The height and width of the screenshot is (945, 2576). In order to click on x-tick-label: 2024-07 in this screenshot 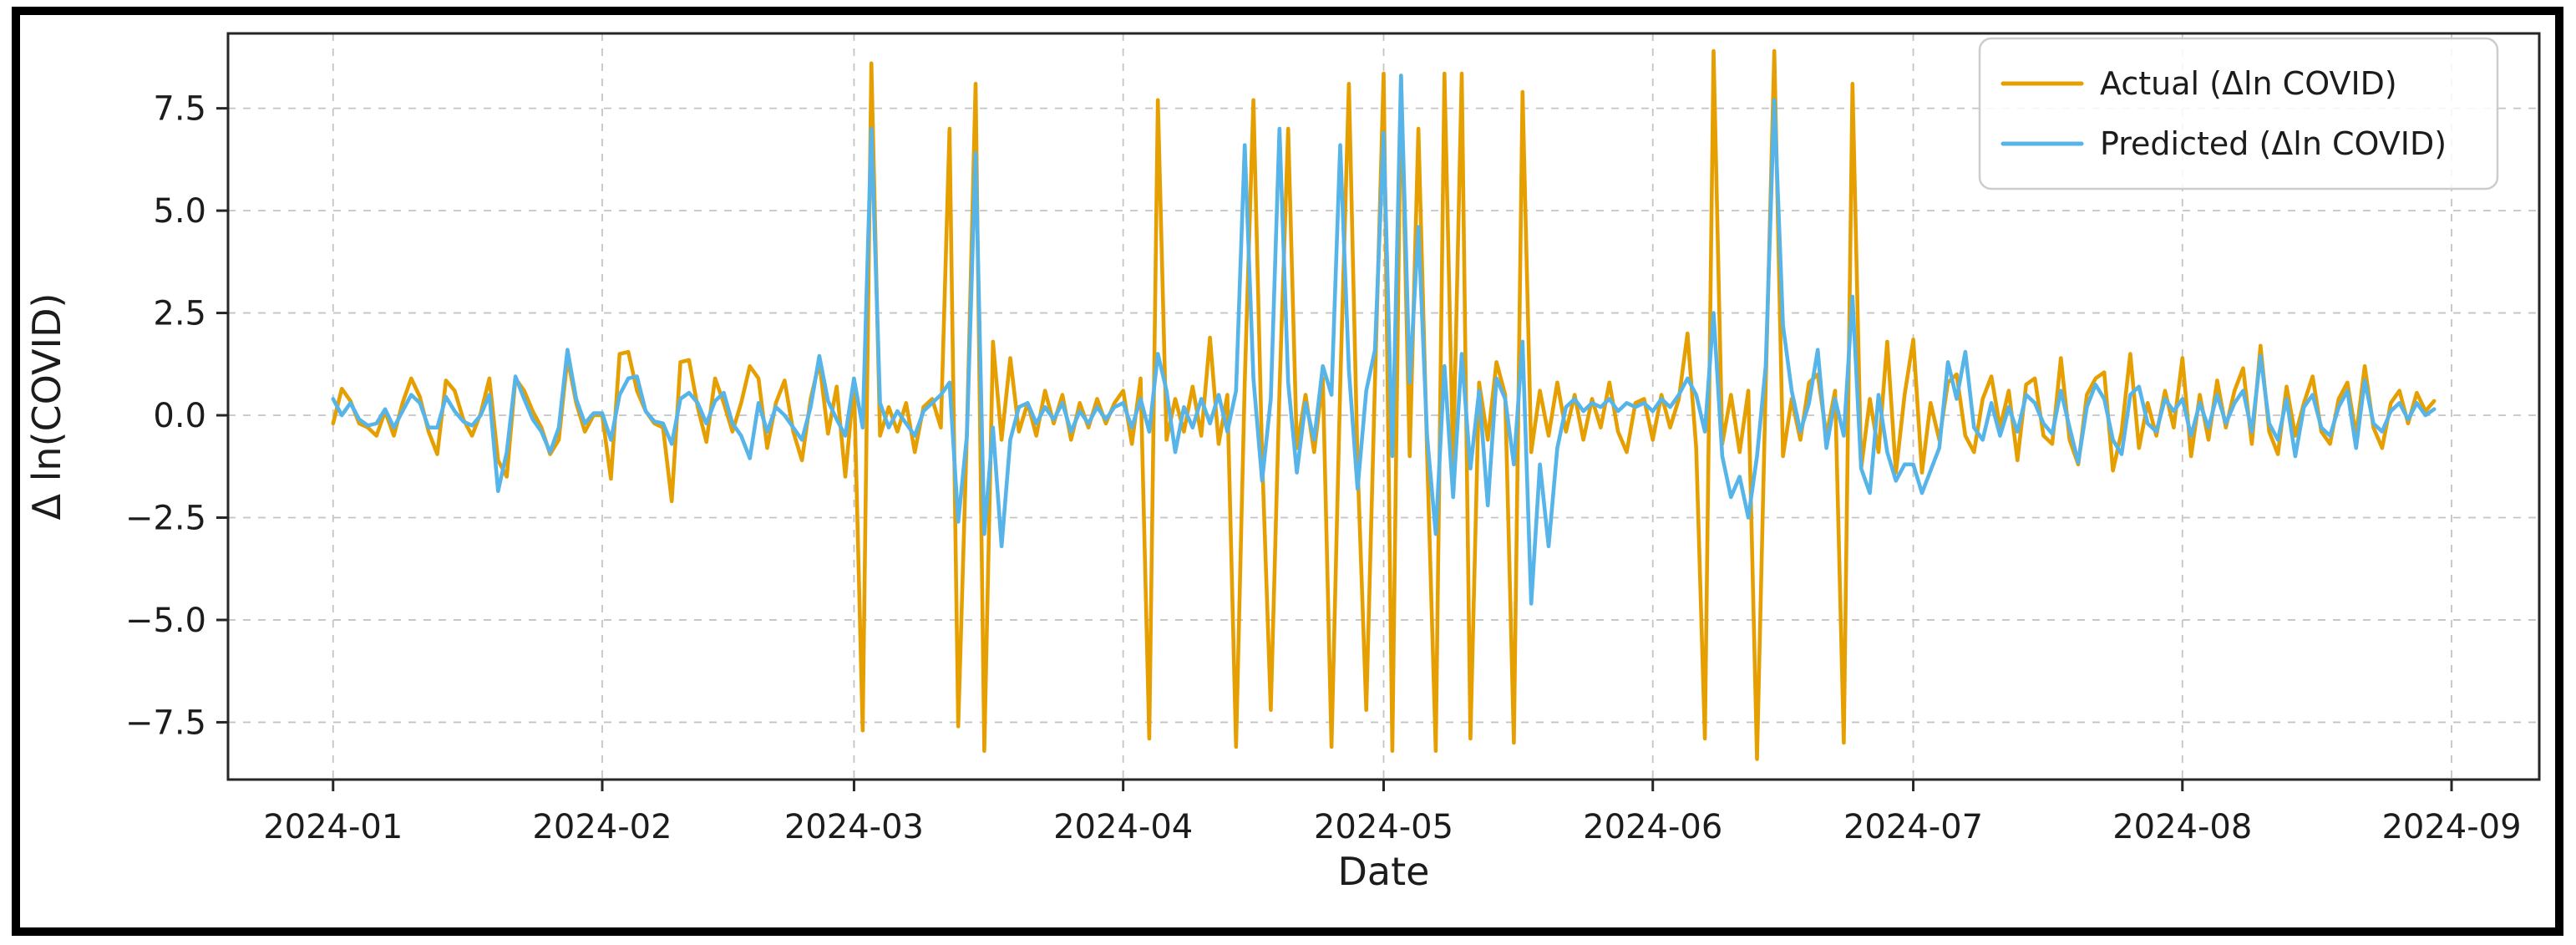, I will do `click(1913, 827)`.